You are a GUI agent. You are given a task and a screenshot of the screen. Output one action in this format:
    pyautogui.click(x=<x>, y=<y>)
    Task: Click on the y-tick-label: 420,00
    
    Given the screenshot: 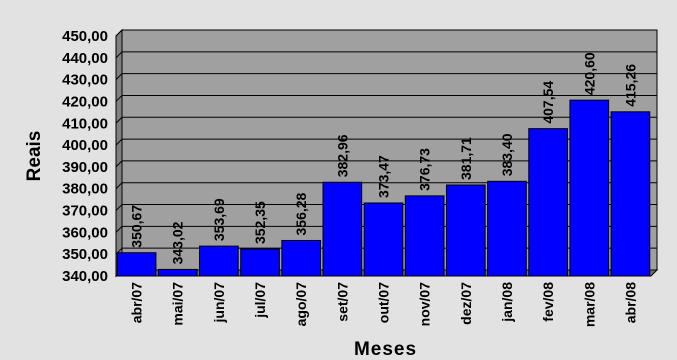 What is the action you would take?
    pyautogui.click(x=85, y=101)
    